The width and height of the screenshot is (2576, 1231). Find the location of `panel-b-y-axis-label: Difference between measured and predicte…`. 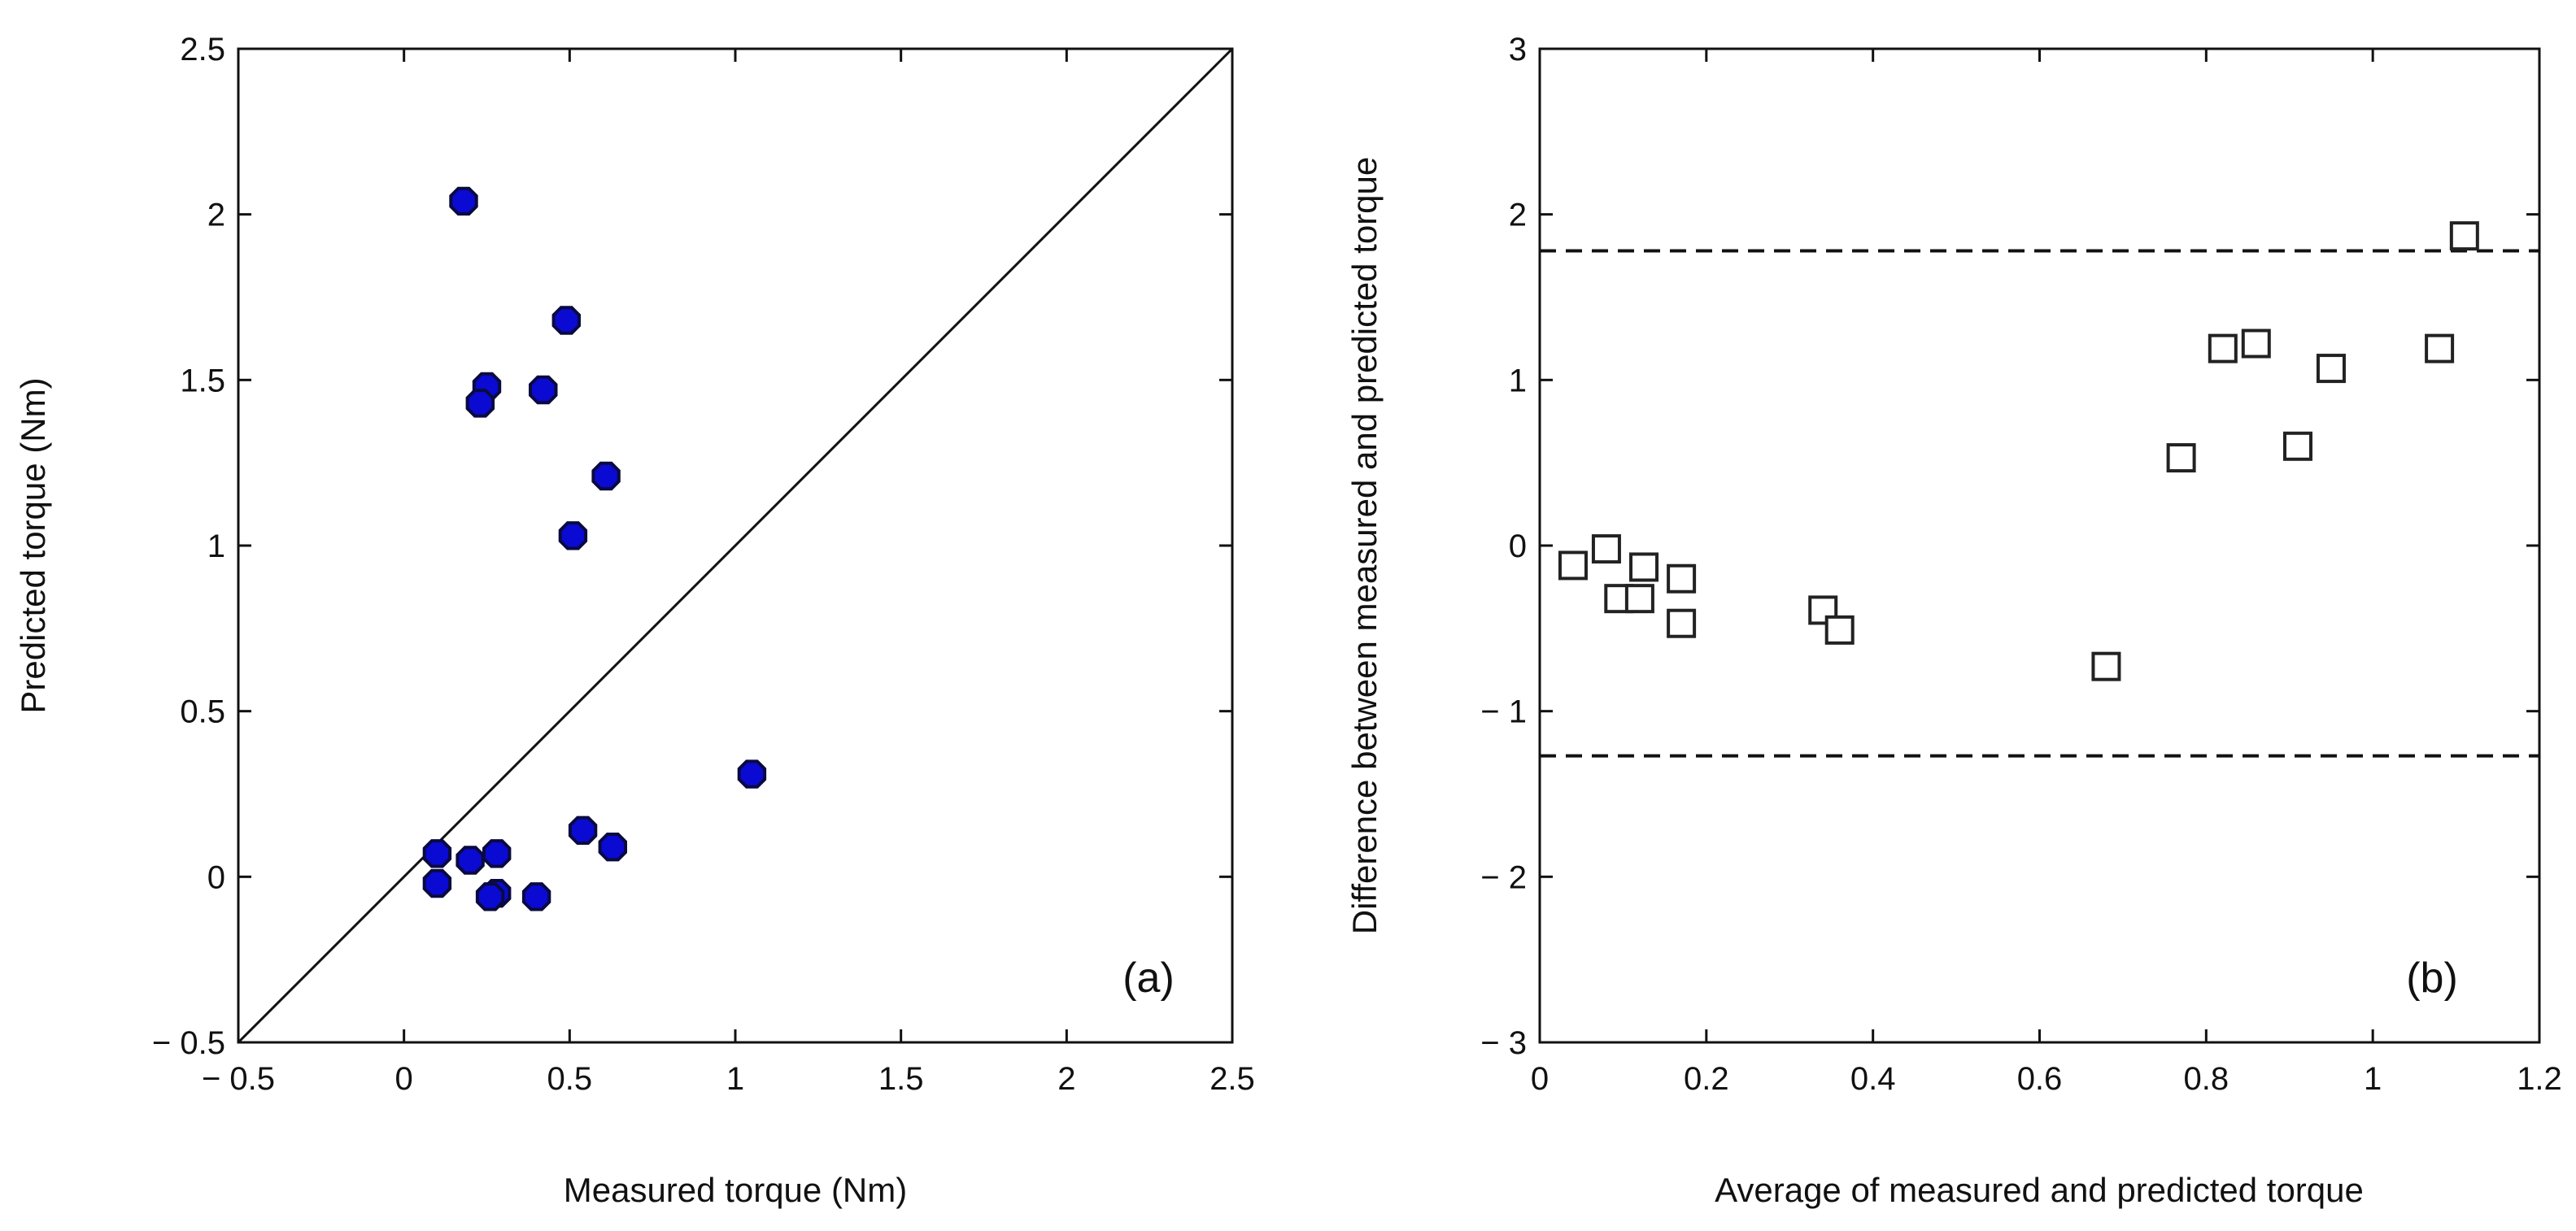

panel-b-y-axis-label: Difference between measured and predicte… is located at coordinates (1364, 546).